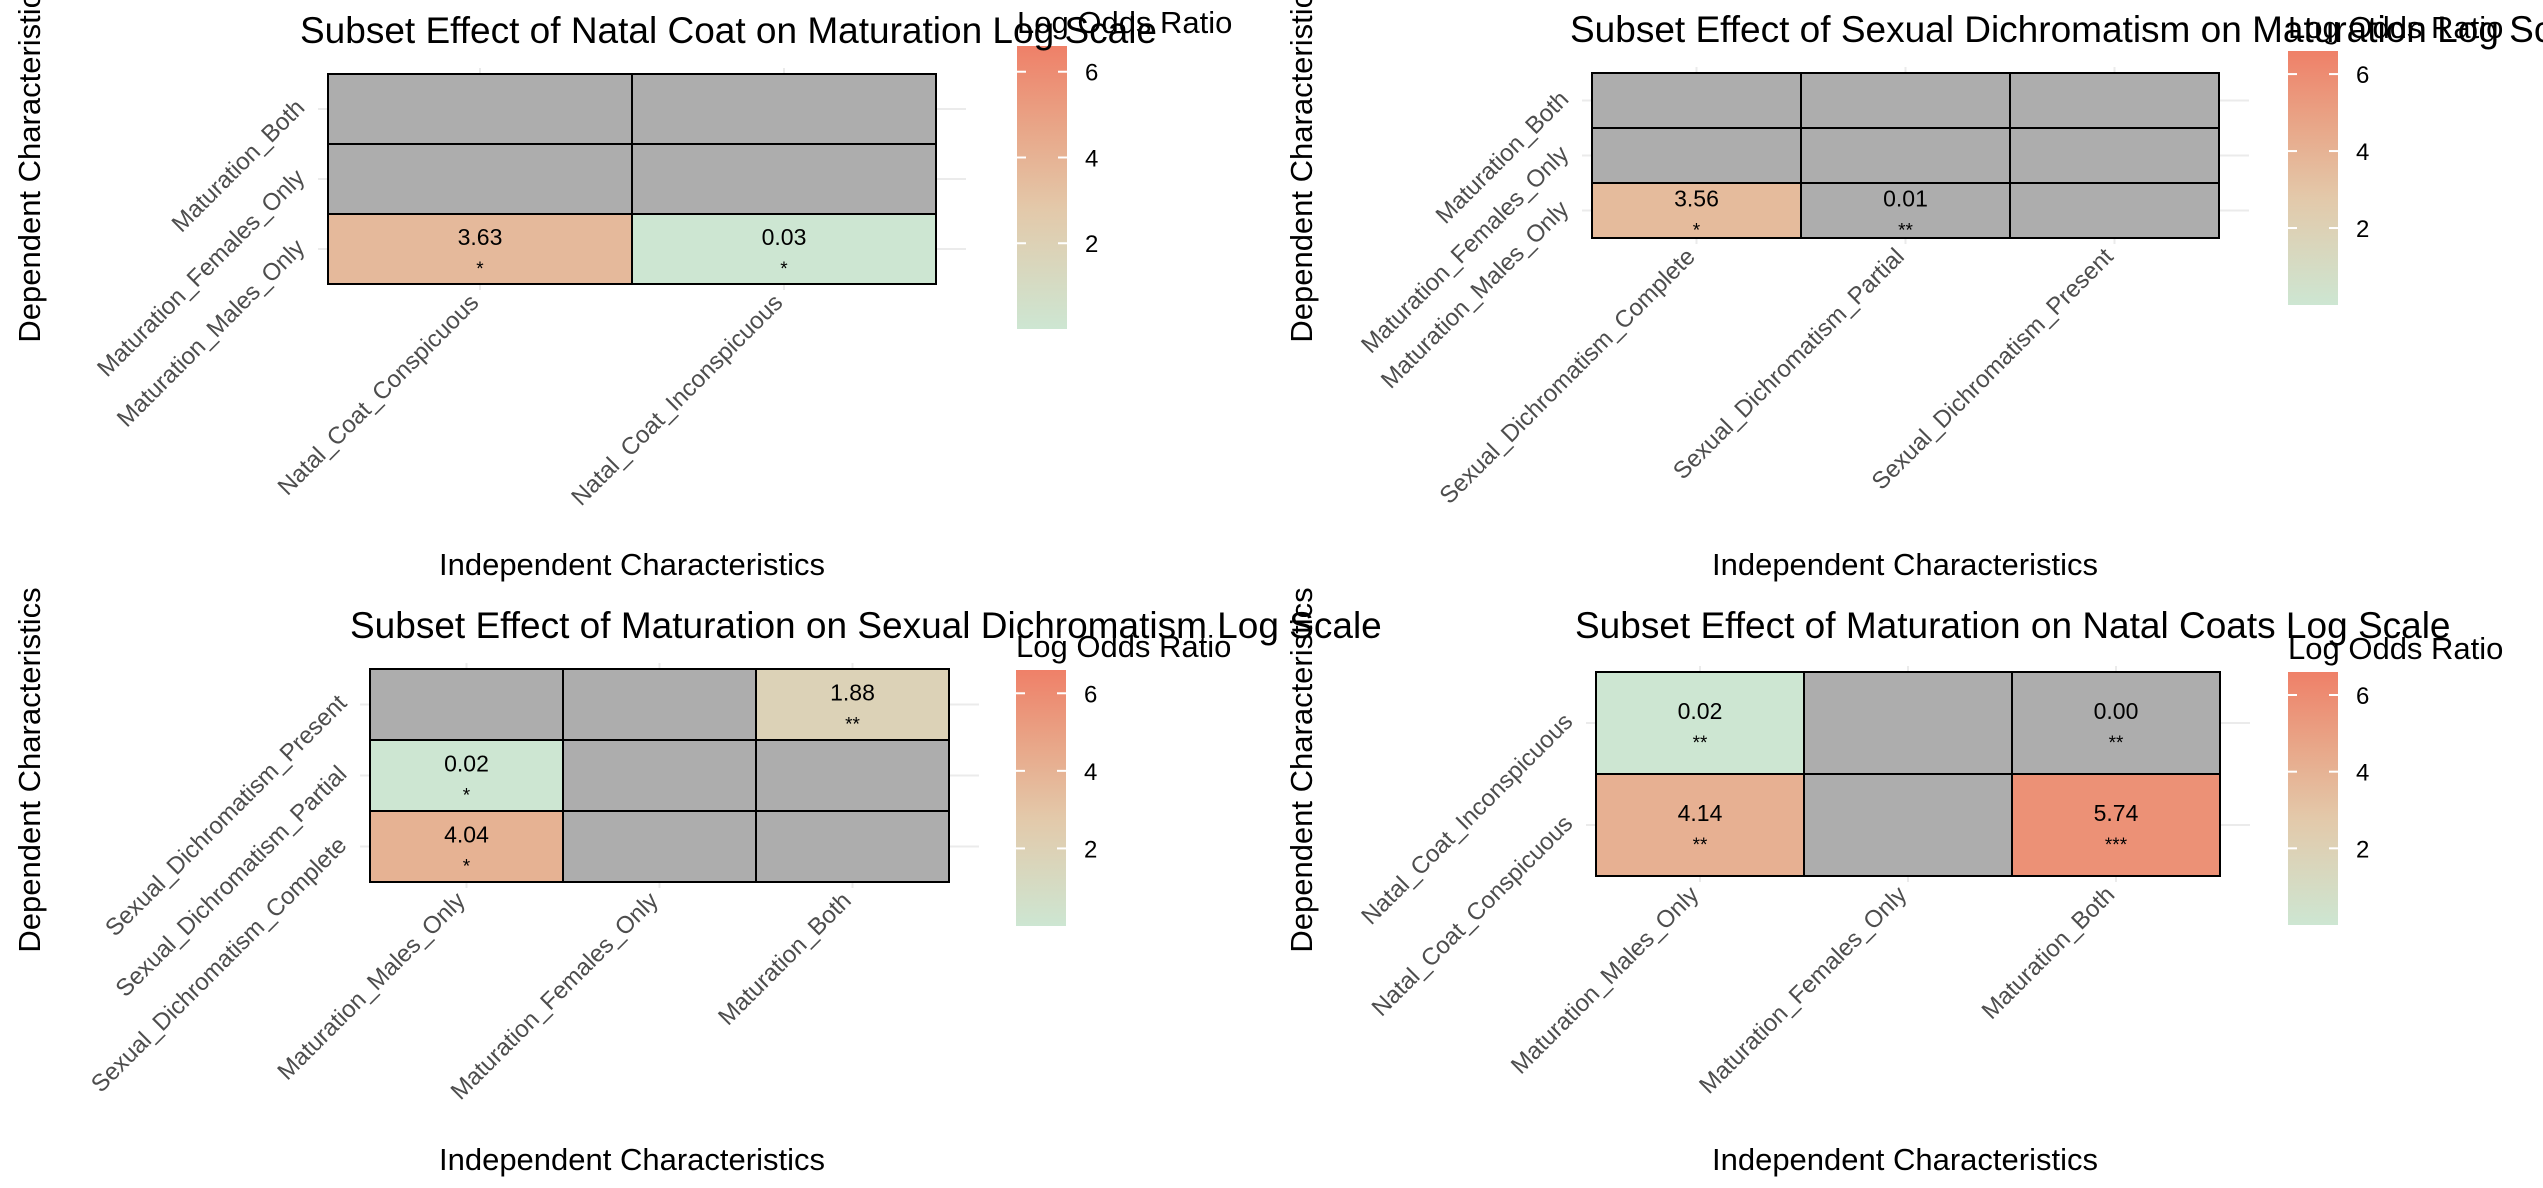  What do you see at coordinates (1905, 199) in the screenshot?
I see `cell-value-label: 0.01` at bounding box center [1905, 199].